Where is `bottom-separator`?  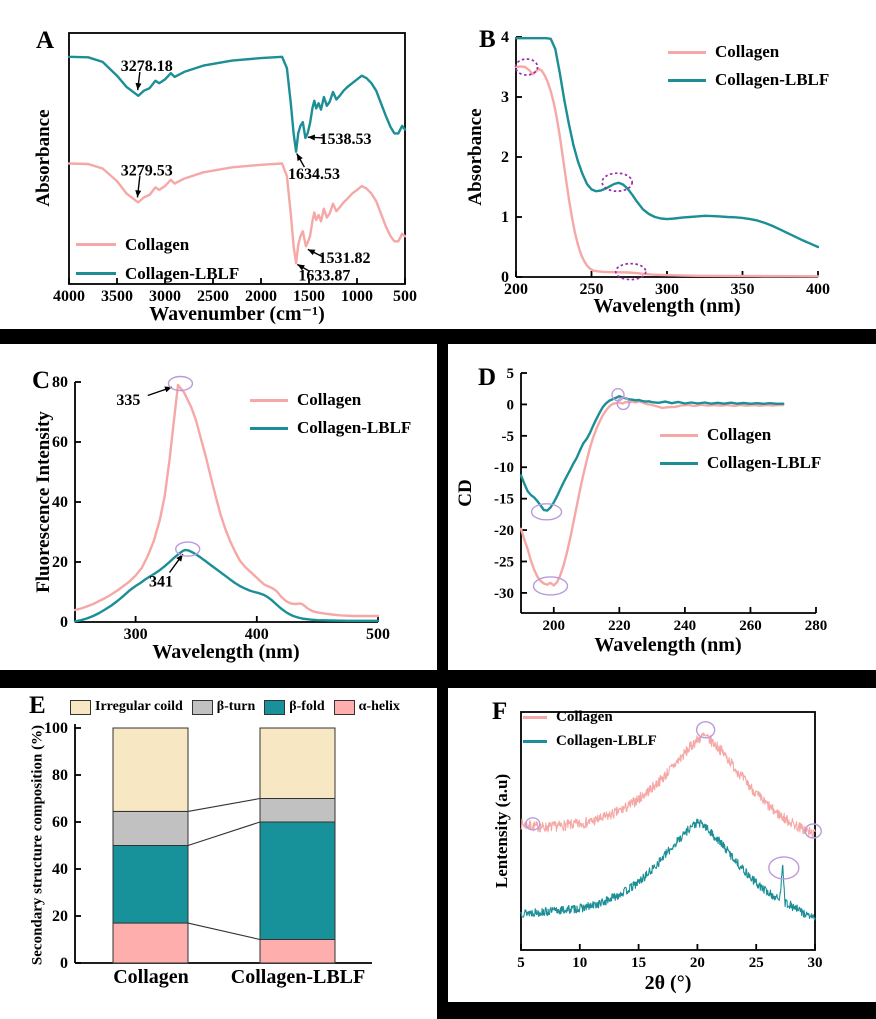 bottom-separator is located at coordinates (656, 1010).